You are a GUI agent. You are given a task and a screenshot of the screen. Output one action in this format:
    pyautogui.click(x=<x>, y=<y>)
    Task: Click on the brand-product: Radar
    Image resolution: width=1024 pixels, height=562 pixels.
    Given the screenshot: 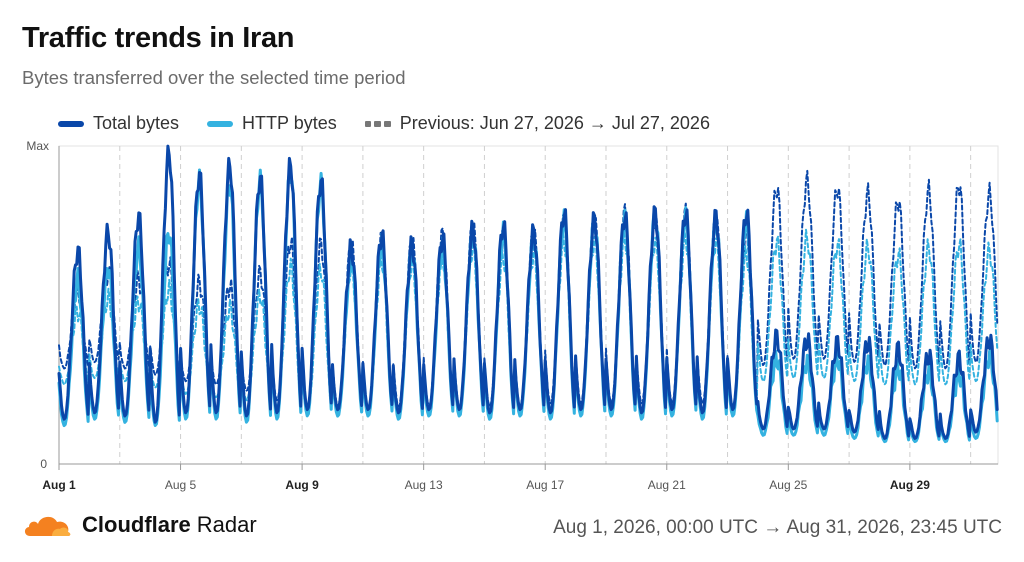 What is the action you would take?
    pyautogui.click(x=226, y=524)
    